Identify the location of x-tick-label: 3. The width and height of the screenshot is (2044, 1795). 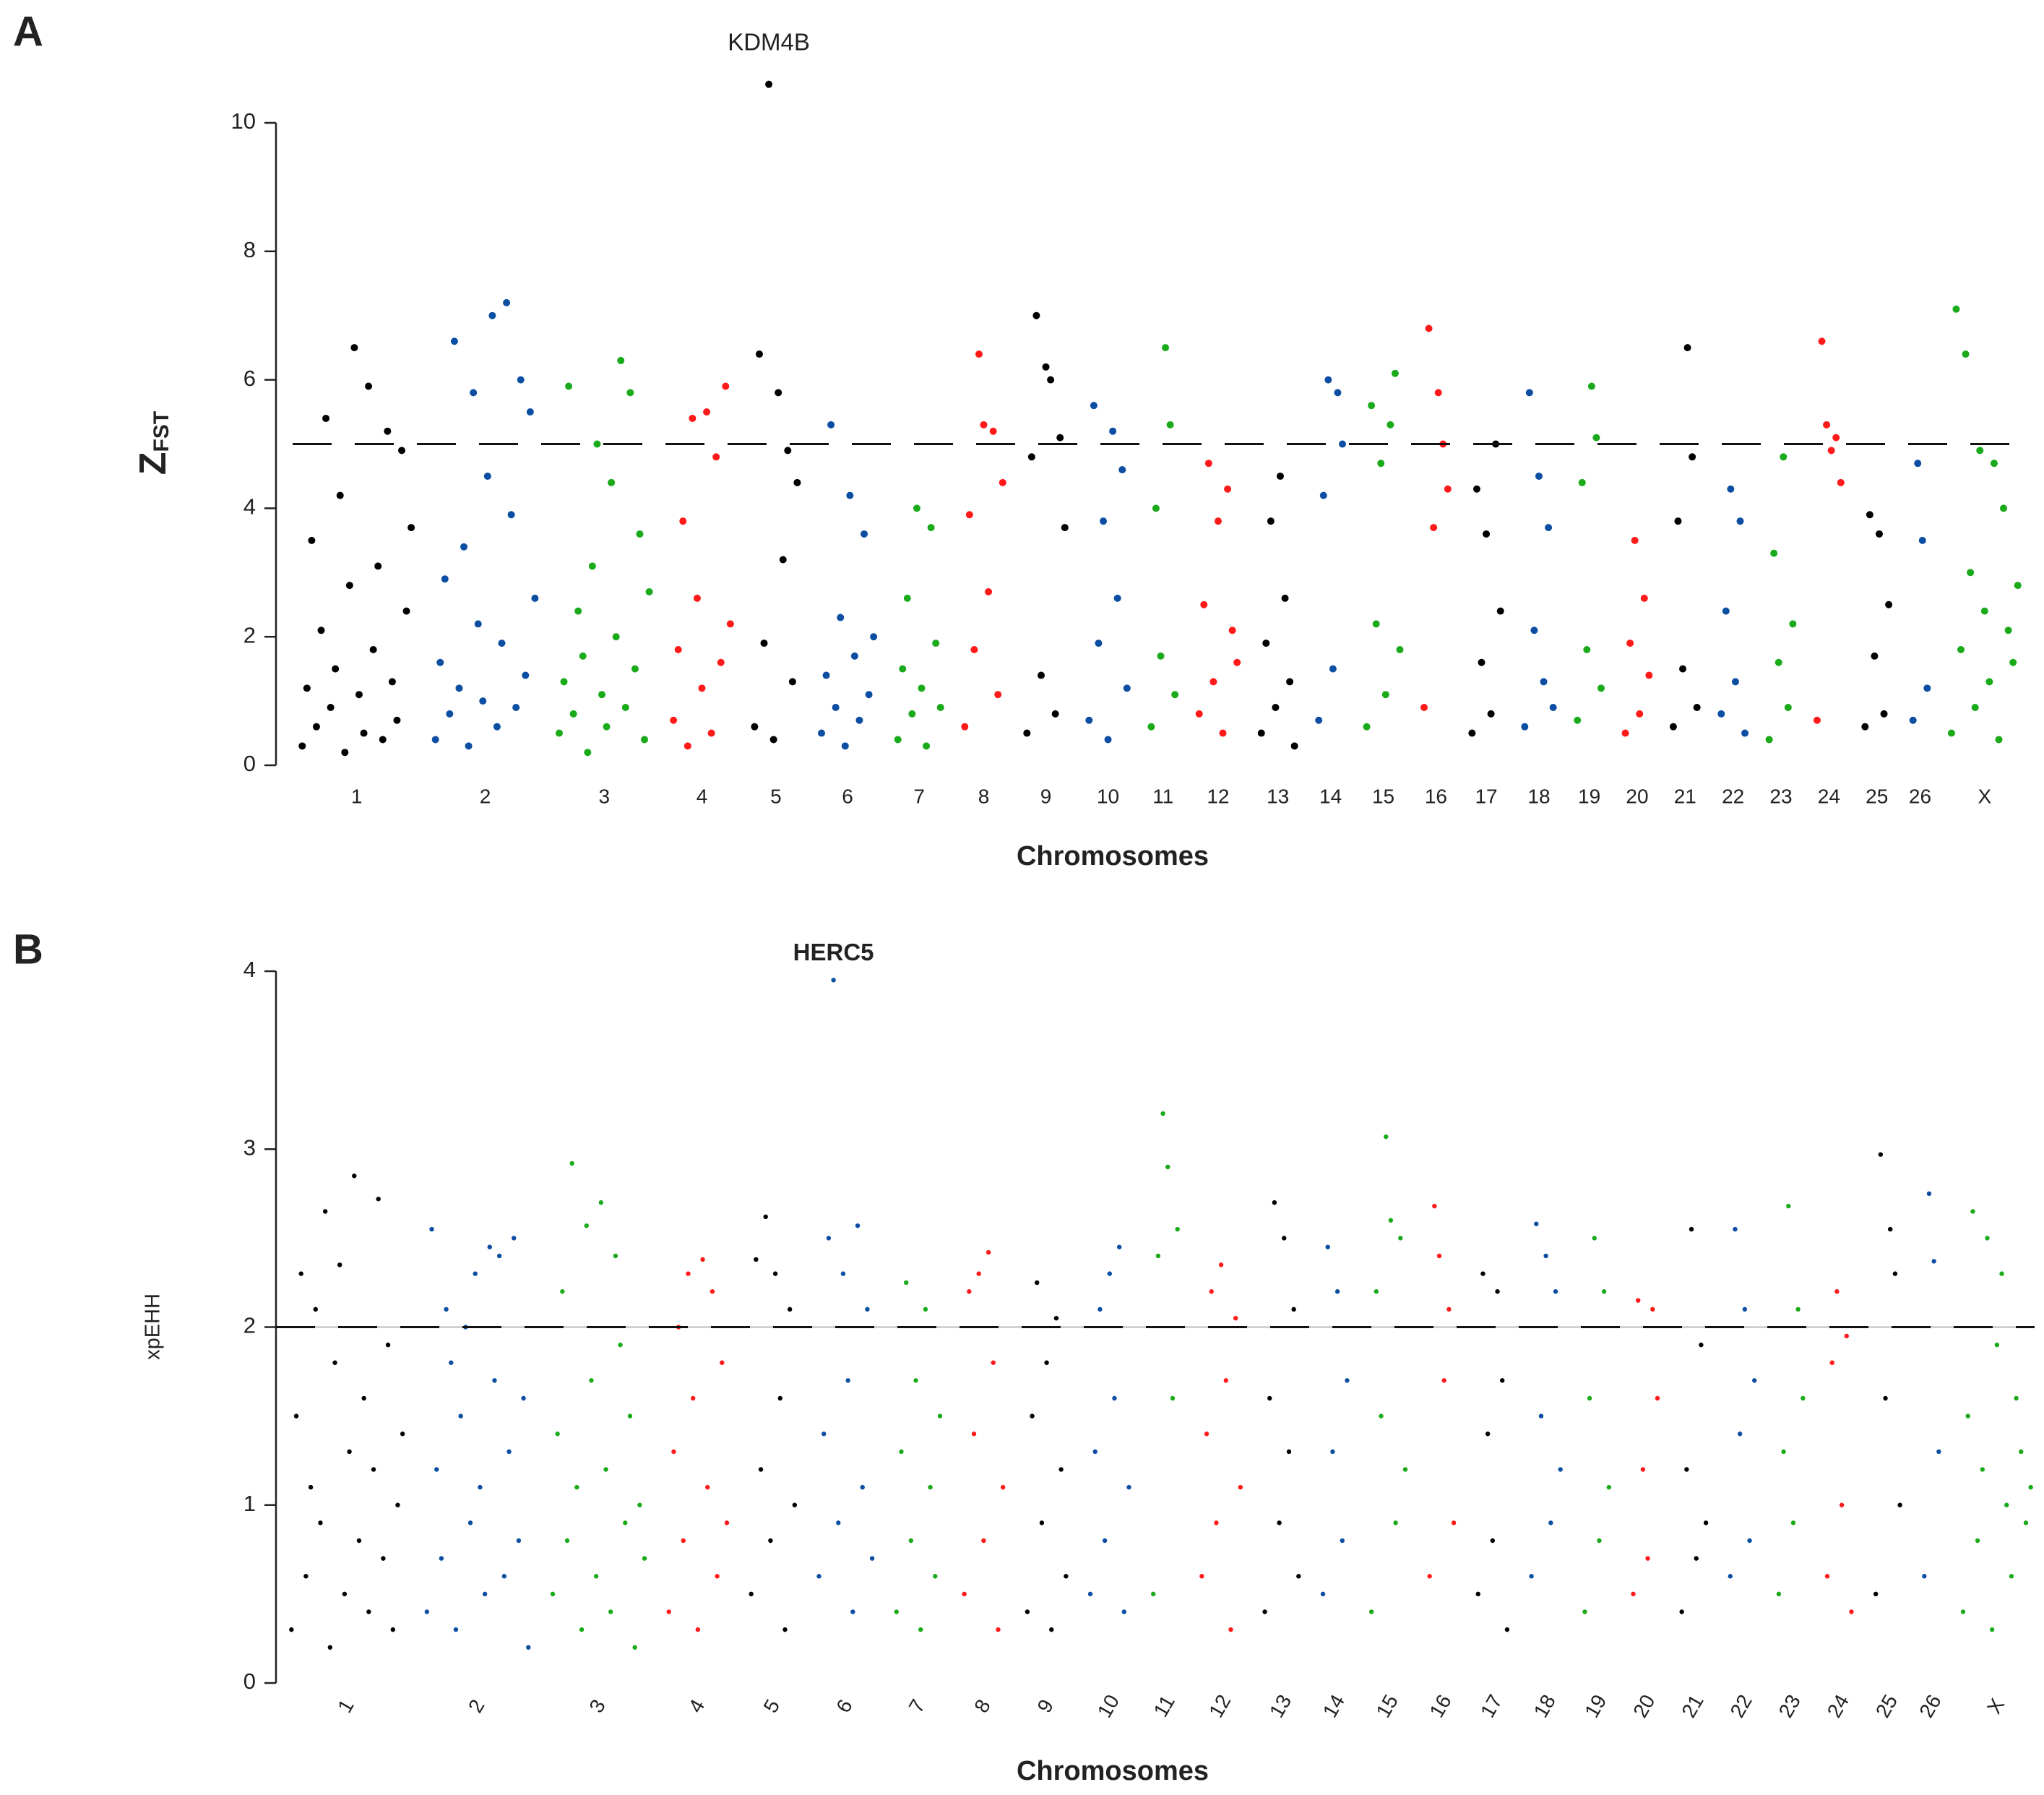
(597, 1705).